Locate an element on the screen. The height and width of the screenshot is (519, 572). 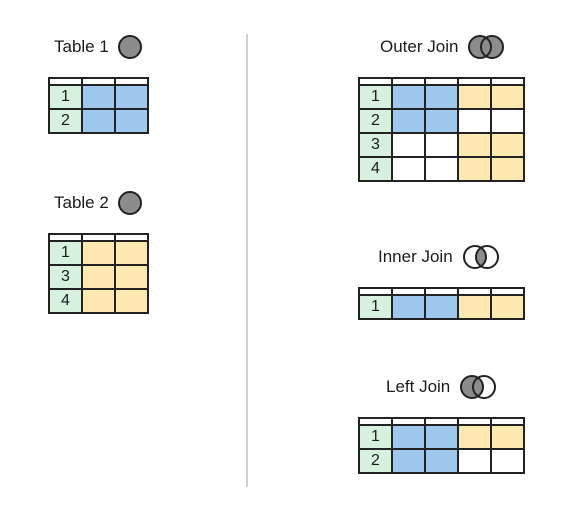
venn-union-icon is located at coordinates (486, 47).